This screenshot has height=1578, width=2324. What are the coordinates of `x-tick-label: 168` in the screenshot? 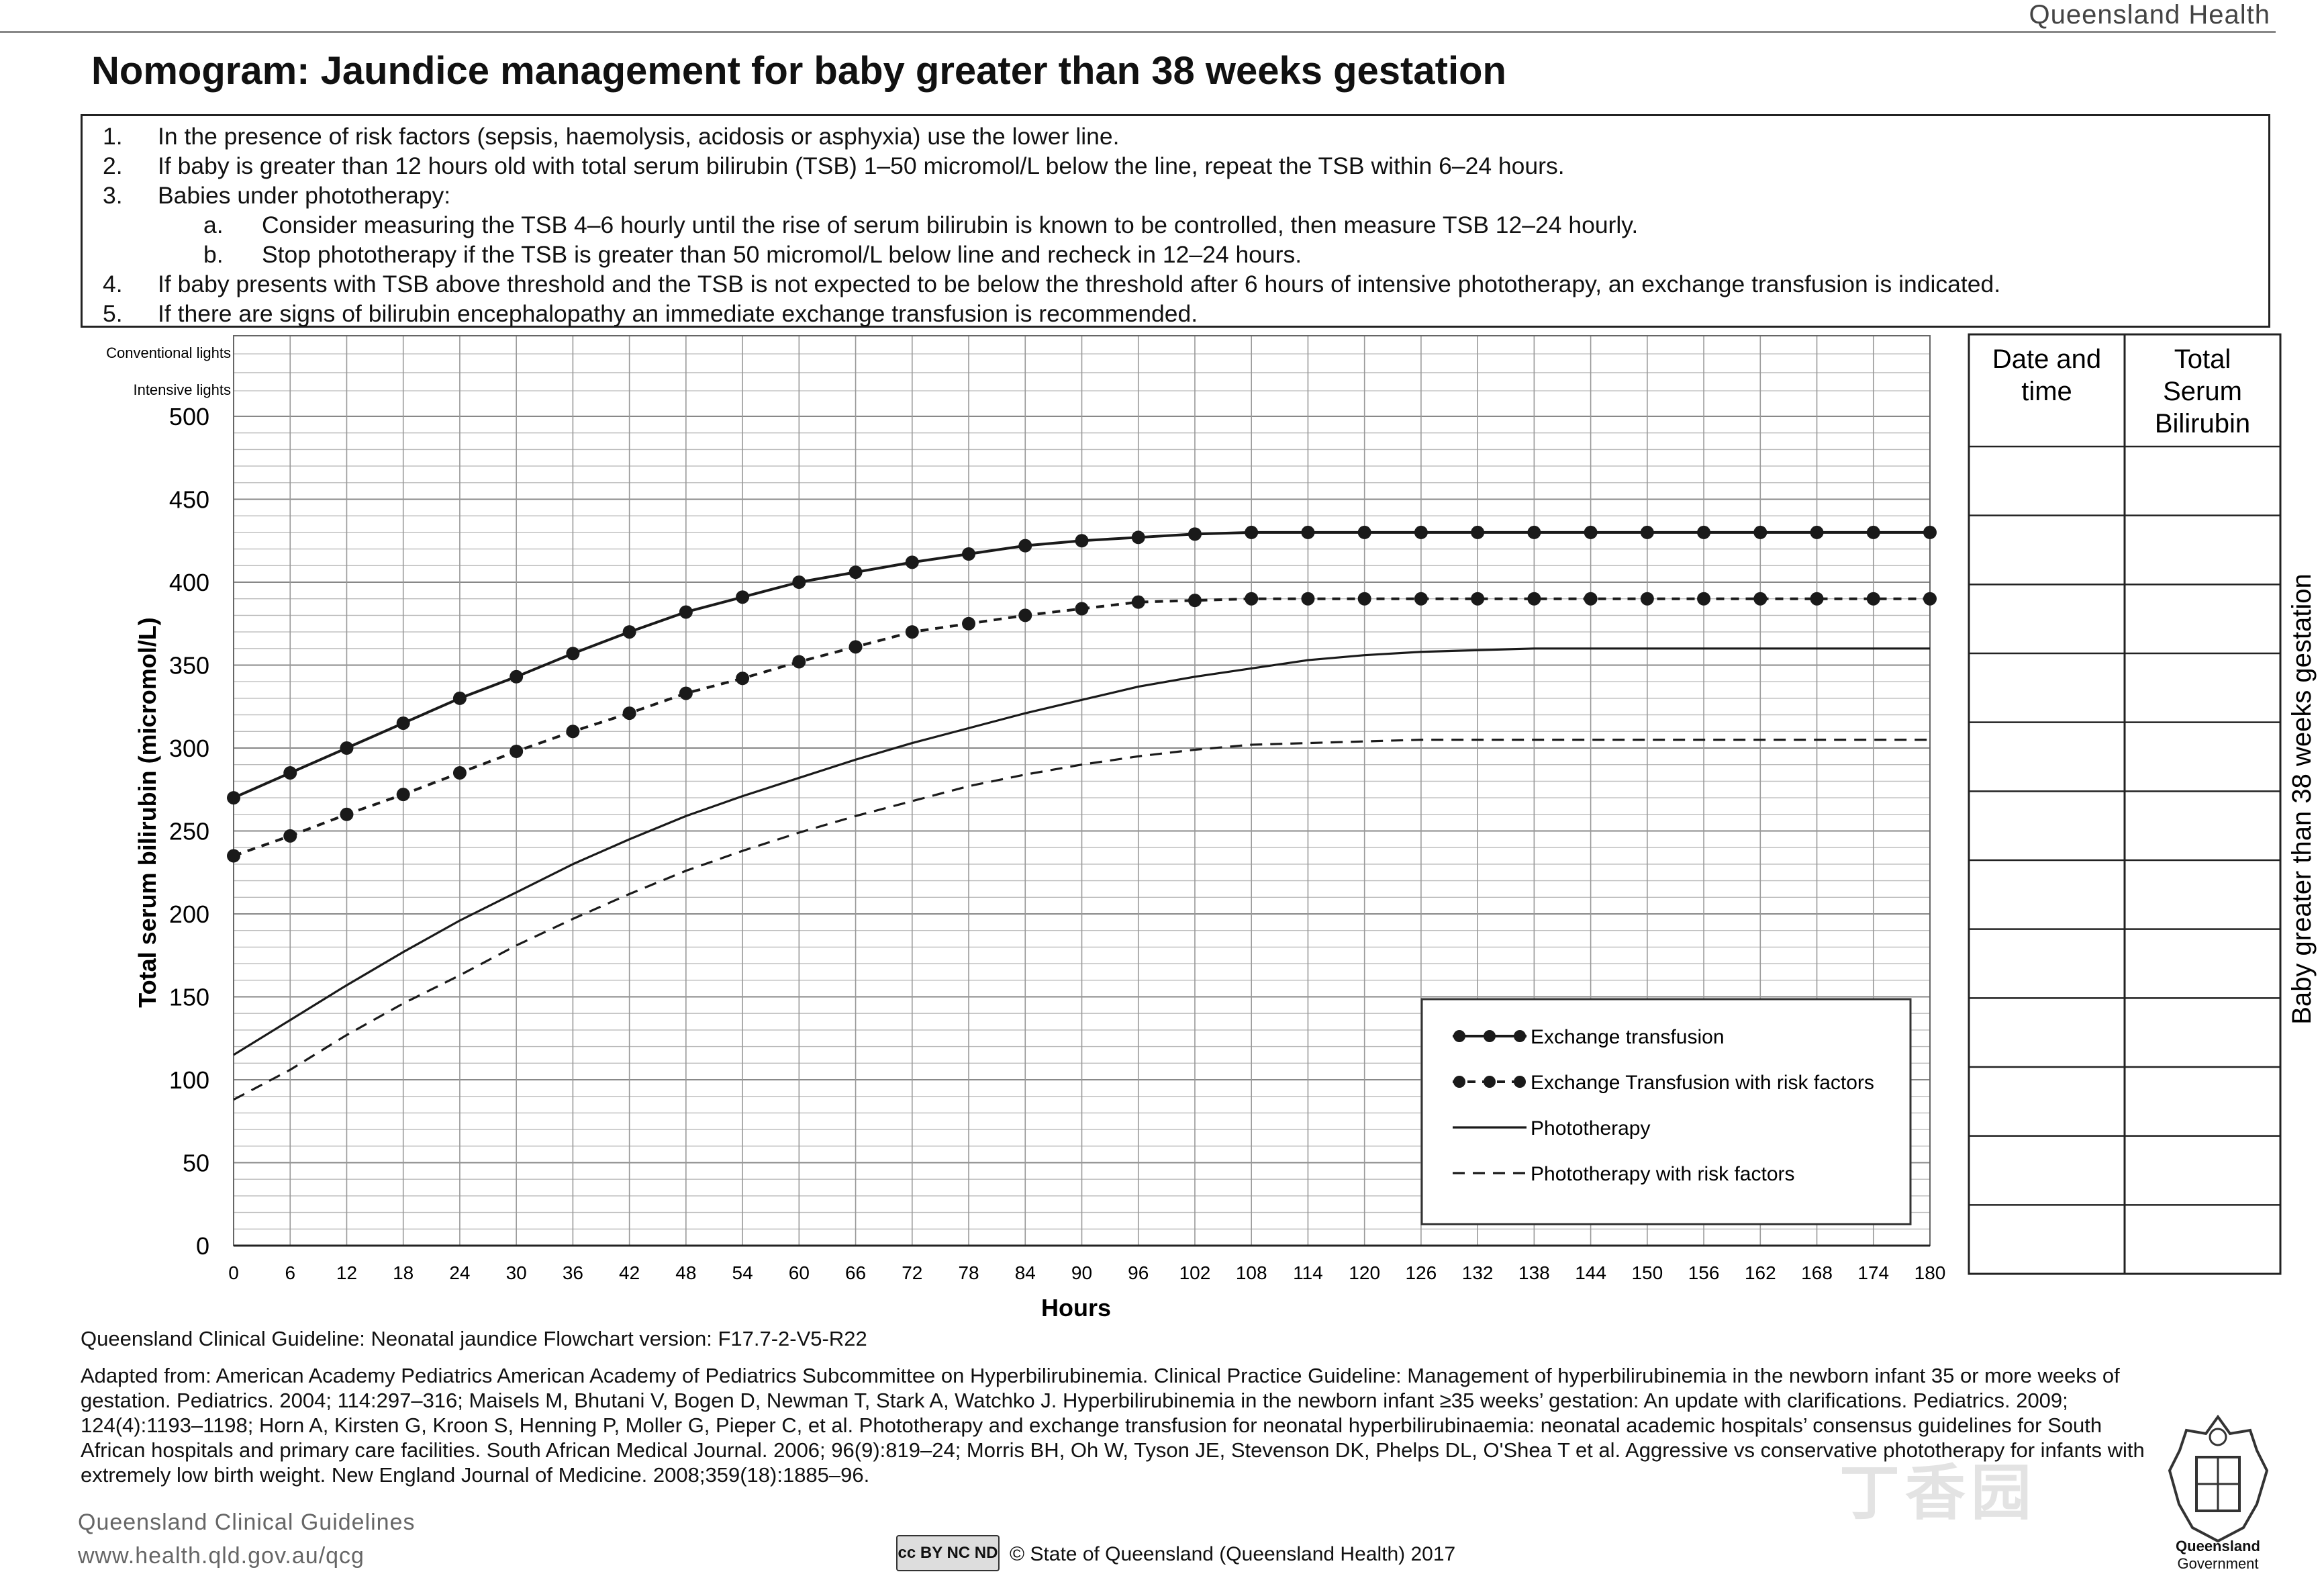 It's located at (1817, 1272).